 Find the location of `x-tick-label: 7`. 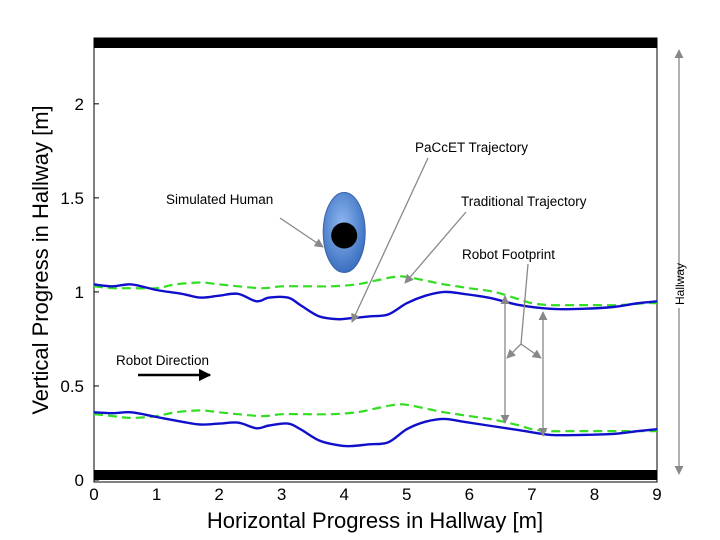

x-tick-label: 7 is located at coordinates (531, 494).